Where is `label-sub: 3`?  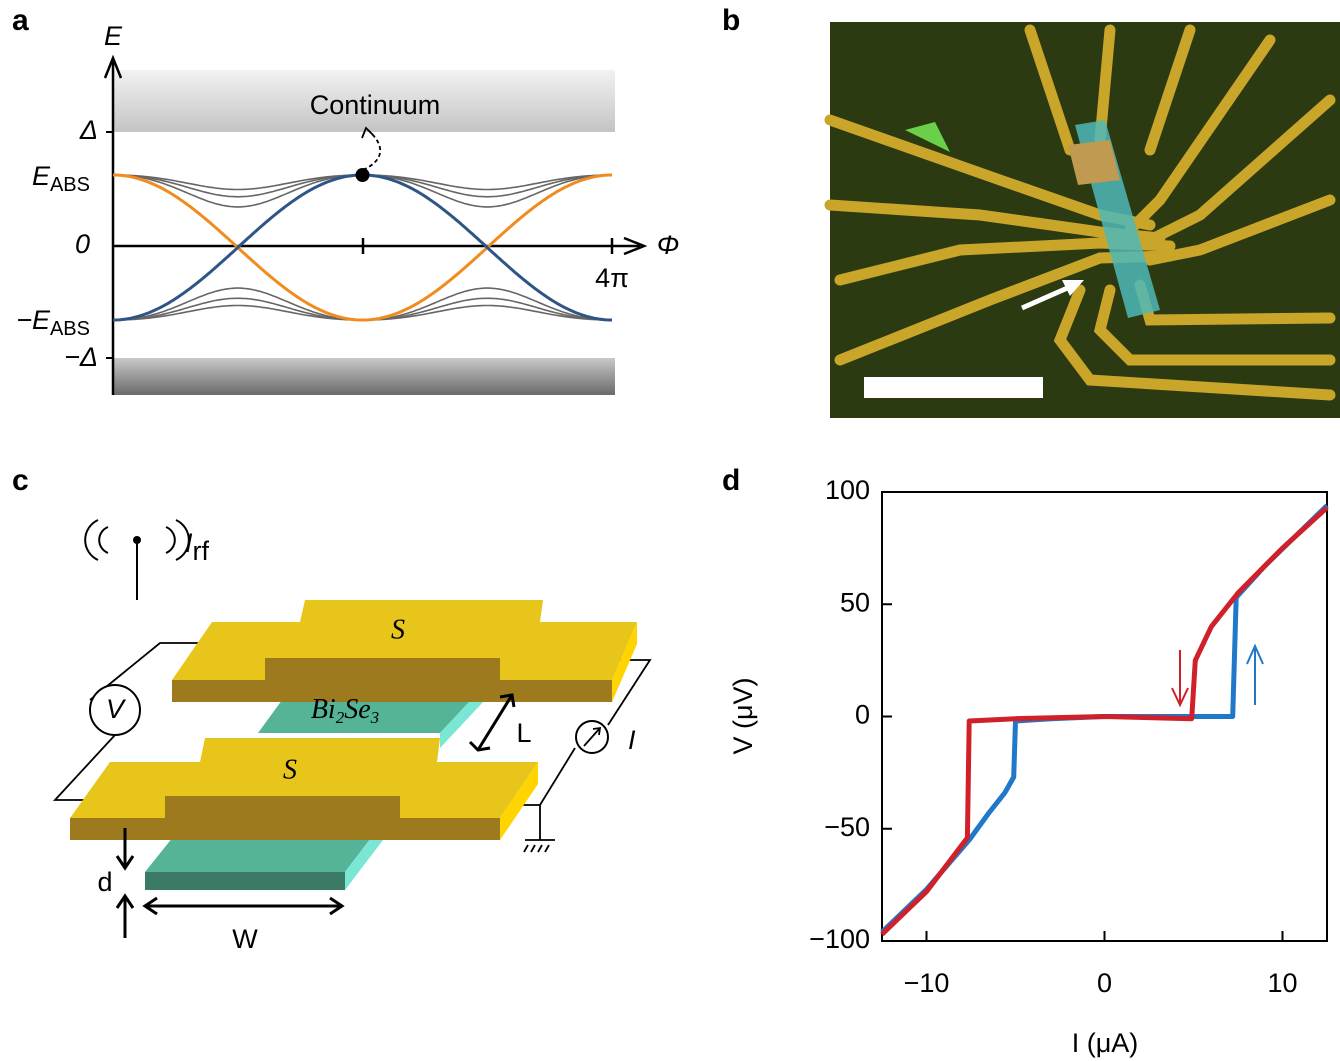 label-sub: 3 is located at coordinates (375, 717).